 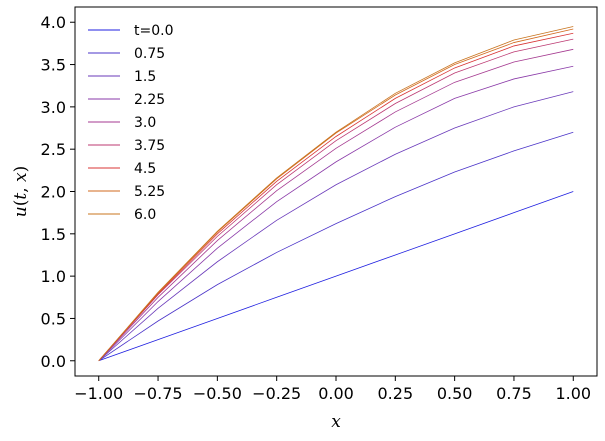 What do you see at coordinates (53, 107) in the screenshot?
I see `y-tick-label: 3.0` at bounding box center [53, 107].